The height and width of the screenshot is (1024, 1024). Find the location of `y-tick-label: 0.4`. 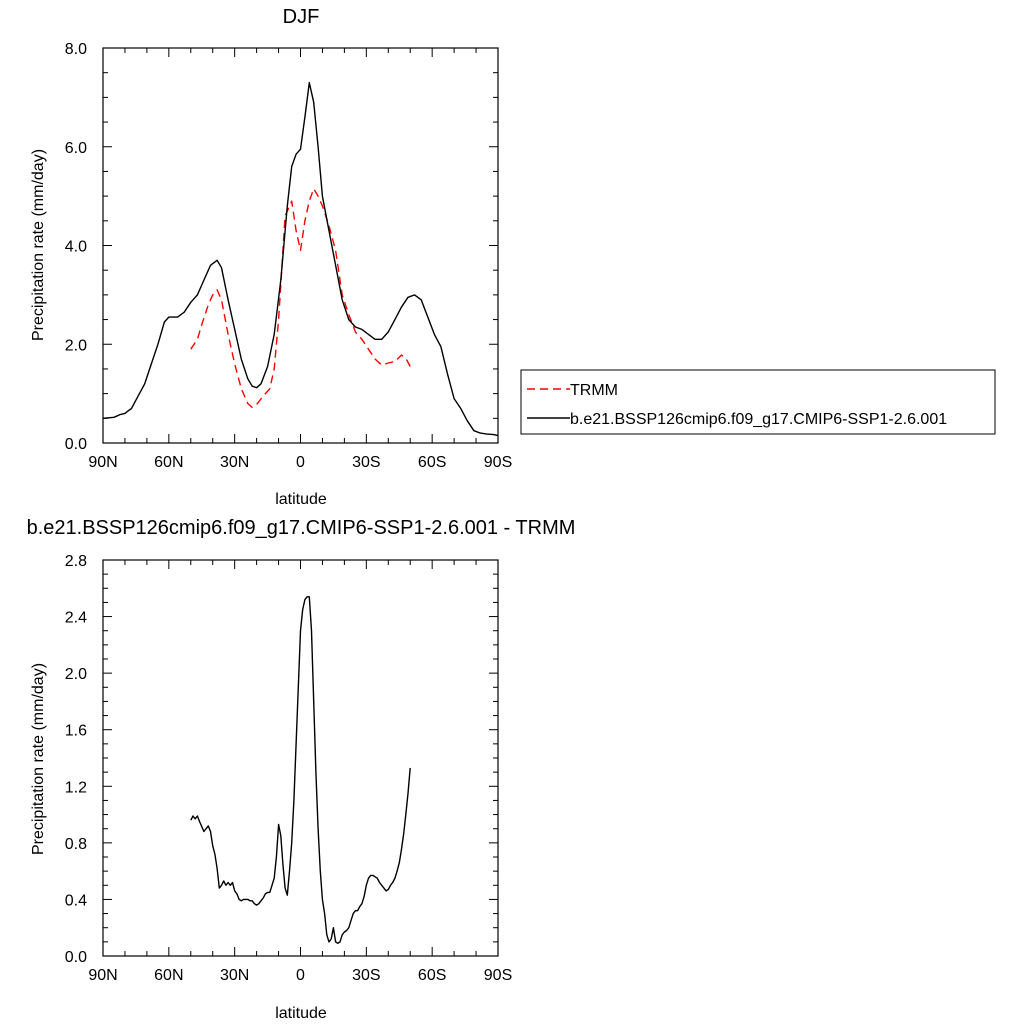

y-tick-label: 0.4 is located at coordinates (76, 900).